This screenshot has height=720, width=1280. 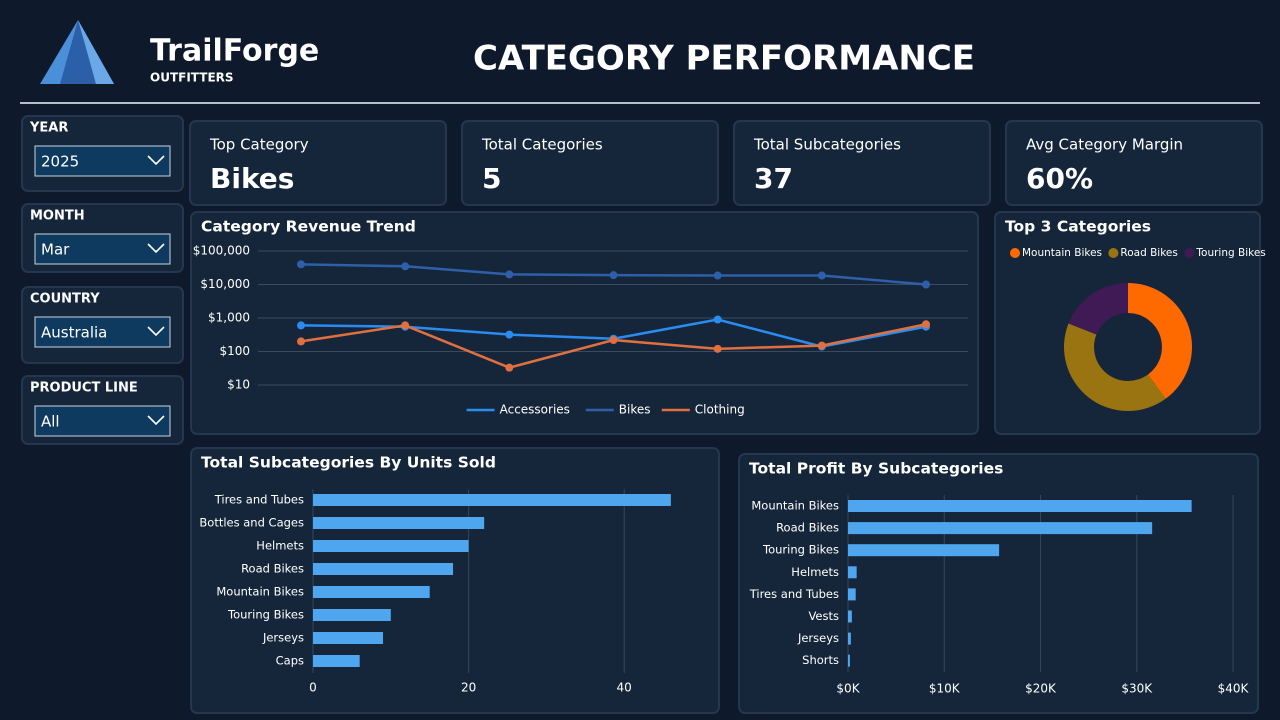 I want to click on filter-label: YEAR, so click(x=48, y=128).